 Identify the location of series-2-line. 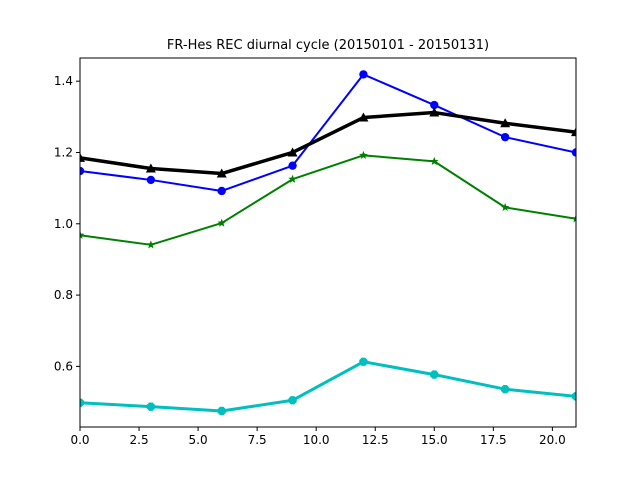
(328, 143).